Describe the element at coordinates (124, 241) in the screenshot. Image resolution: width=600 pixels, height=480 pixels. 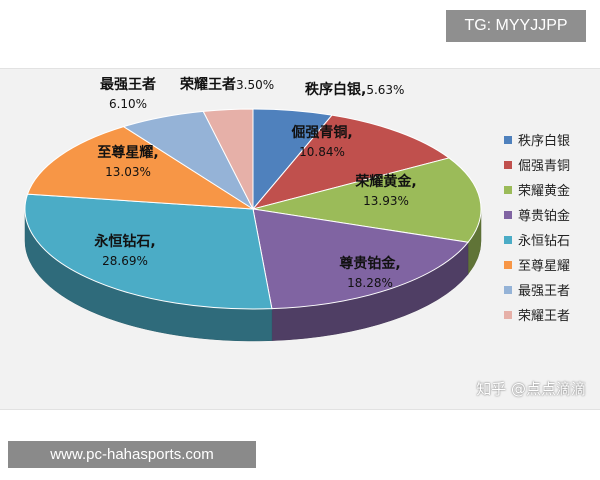
I see `data-label-name: 永恒钻石,` at that location.